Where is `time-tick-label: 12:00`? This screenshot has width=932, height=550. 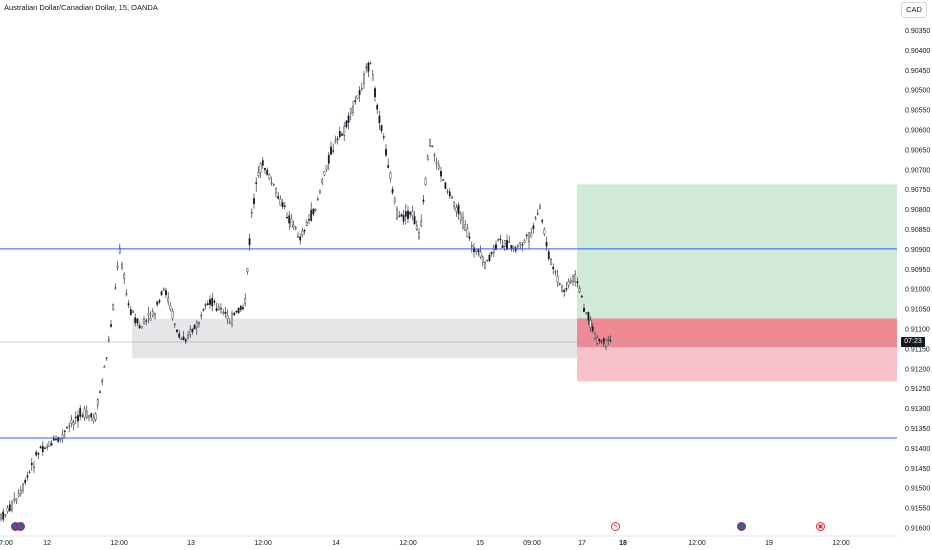 time-tick-label: 12:00 is located at coordinates (841, 543).